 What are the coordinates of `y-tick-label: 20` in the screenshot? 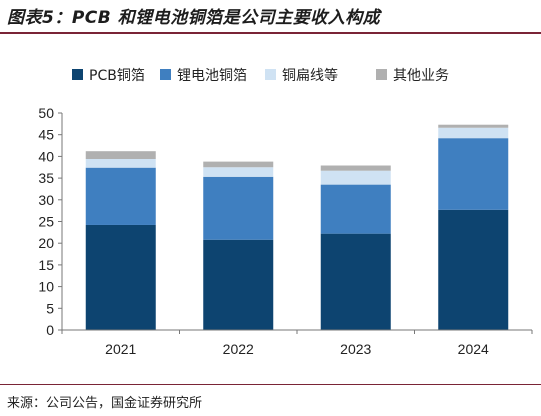 It's located at (46, 243).